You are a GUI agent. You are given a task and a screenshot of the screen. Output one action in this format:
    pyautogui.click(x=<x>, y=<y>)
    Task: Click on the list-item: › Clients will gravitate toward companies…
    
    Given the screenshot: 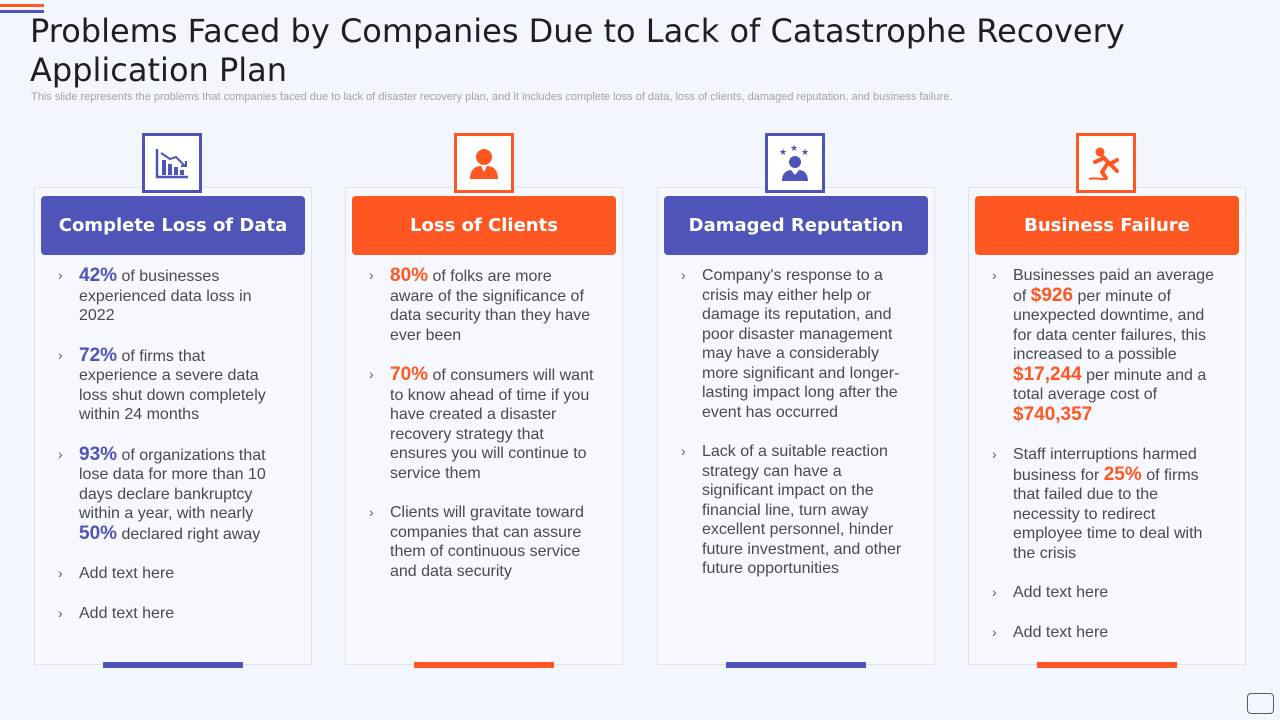 What is the action you would take?
    pyautogui.click(x=476, y=542)
    